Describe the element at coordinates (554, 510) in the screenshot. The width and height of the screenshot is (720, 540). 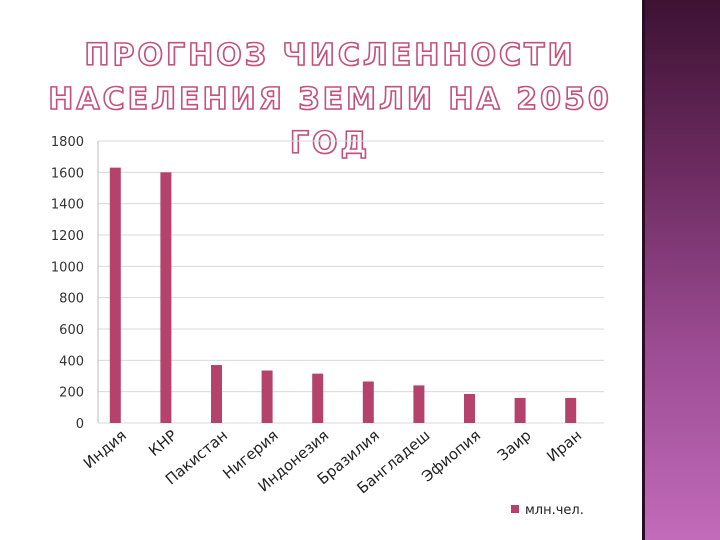
I see `legend-label: млн.чел.` at that location.